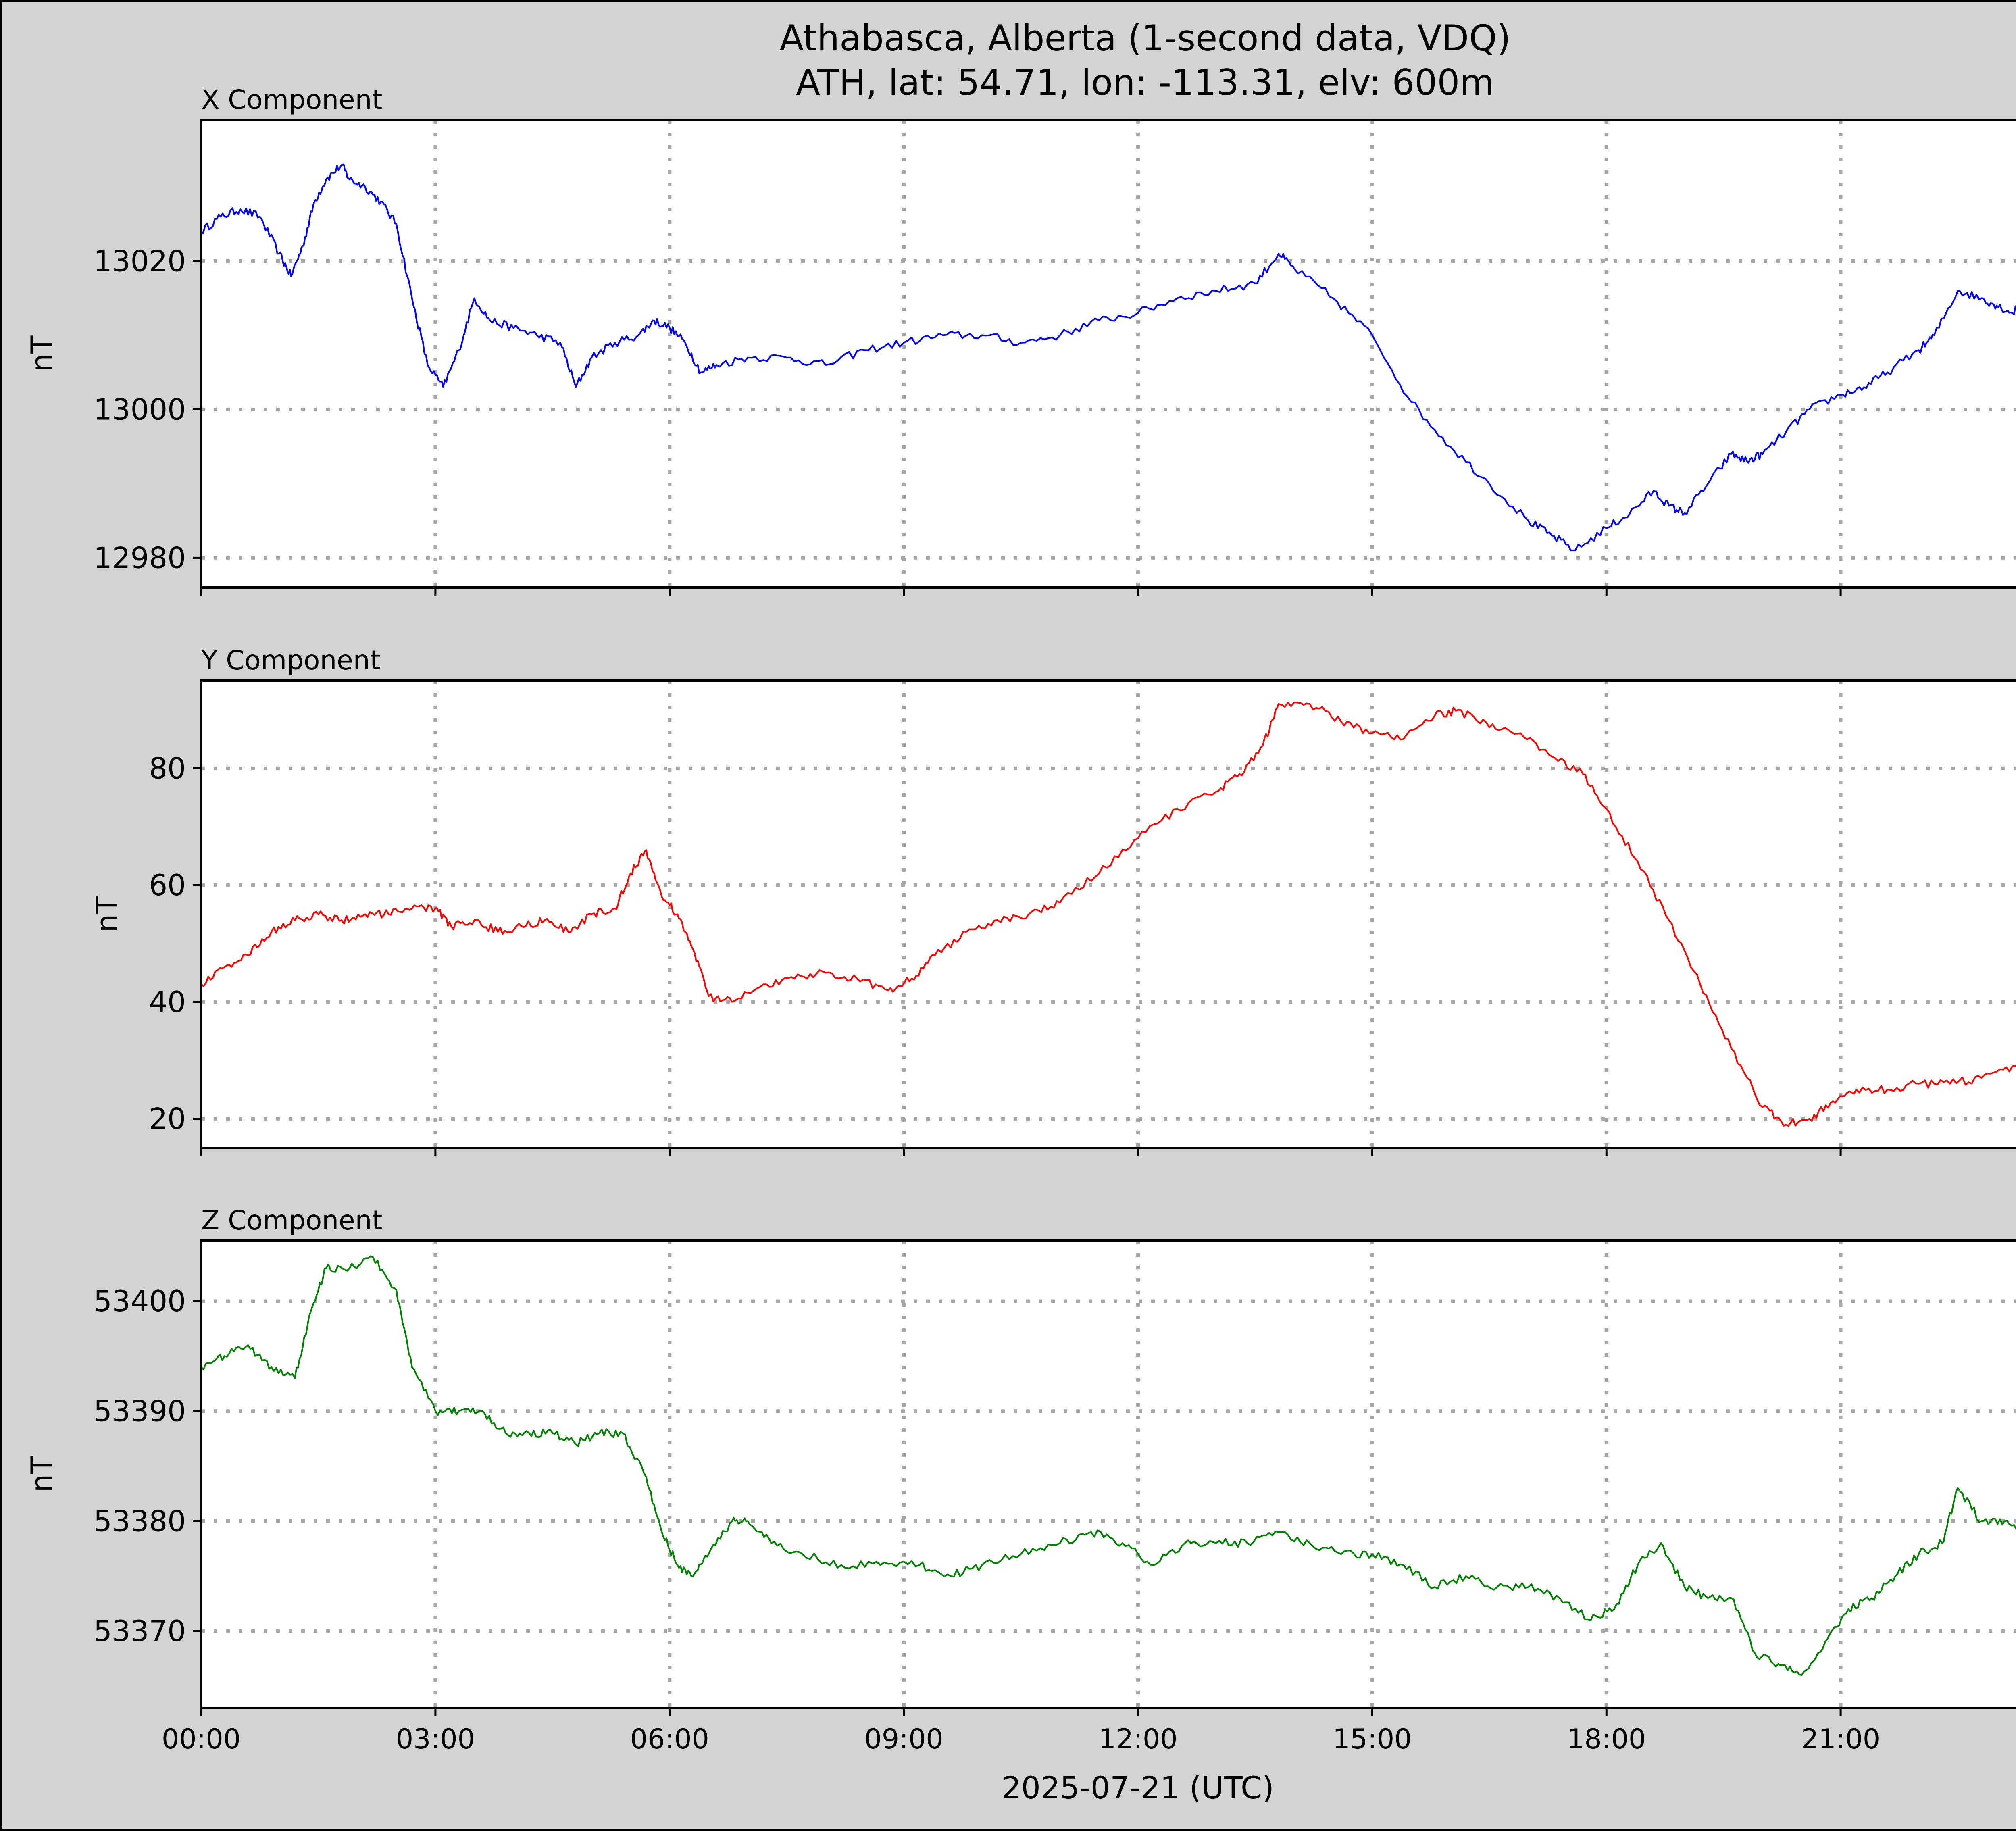  I want to click on z-component-ytick-label: 53390, so click(140, 1411).